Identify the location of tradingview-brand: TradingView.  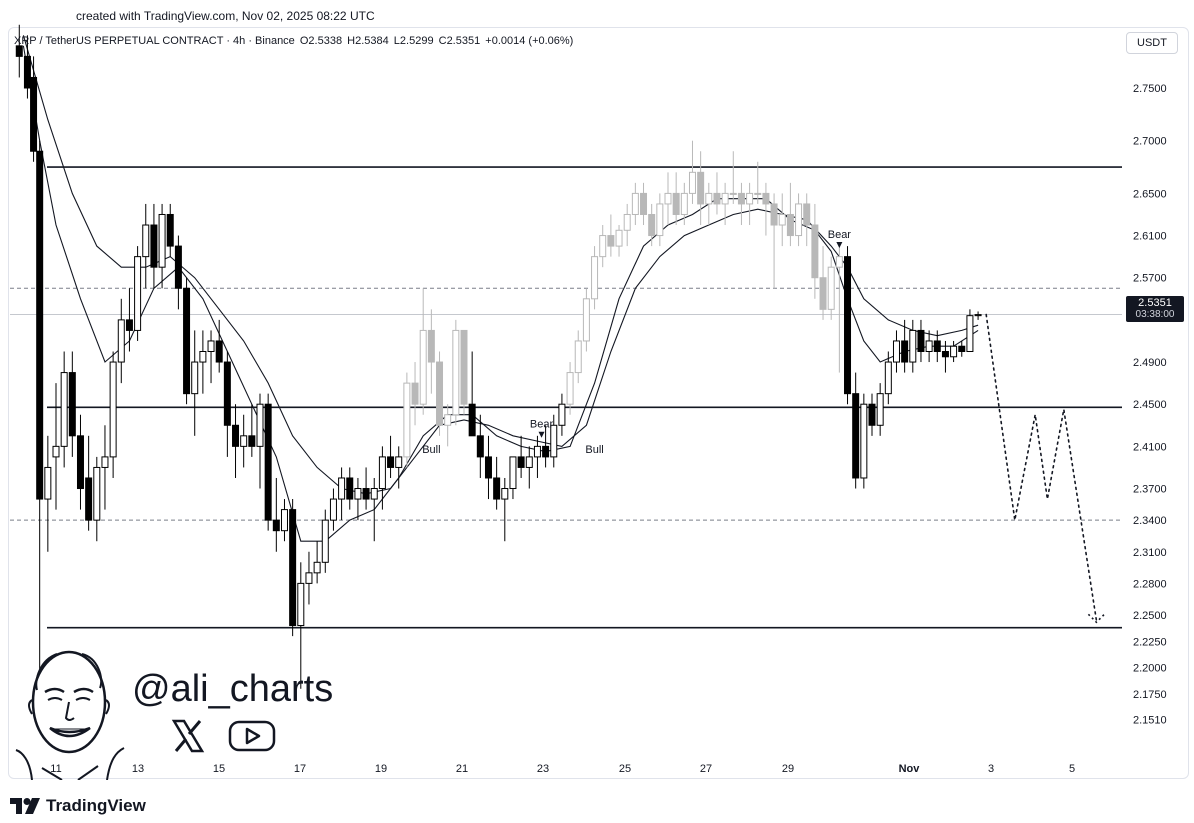
(78, 806).